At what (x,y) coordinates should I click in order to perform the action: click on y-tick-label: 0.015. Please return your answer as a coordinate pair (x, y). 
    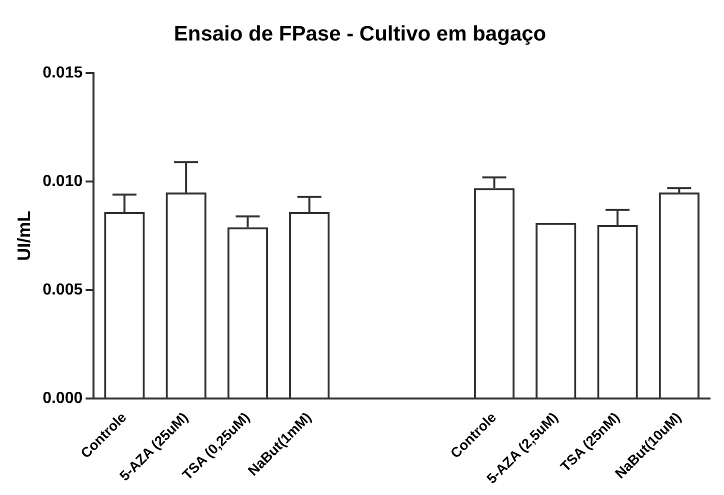
    Looking at the image, I should click on (62, 73).